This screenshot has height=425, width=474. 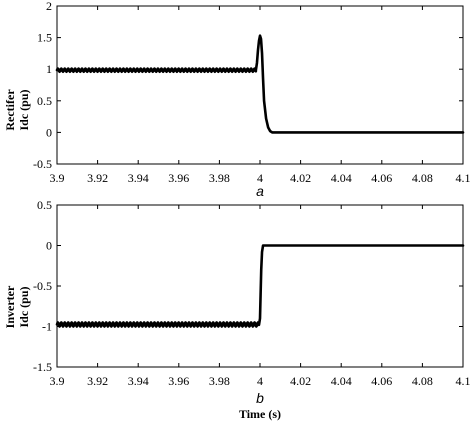 What do you see at coordinates (260, 414) in the screenshot?
I see `x-axis-label: Time (s)` at bounding box center [260, 414].